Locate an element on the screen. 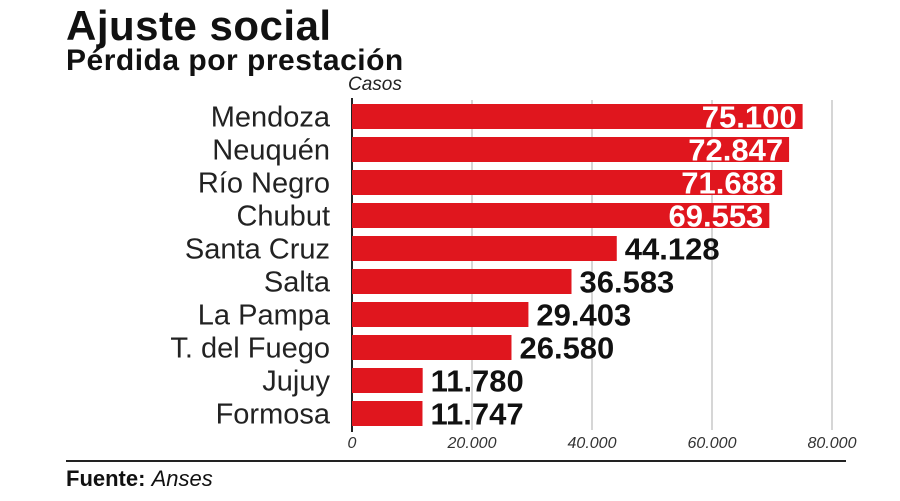  x-tick-label-1: 20.000 is located at coordinates (472, 443).